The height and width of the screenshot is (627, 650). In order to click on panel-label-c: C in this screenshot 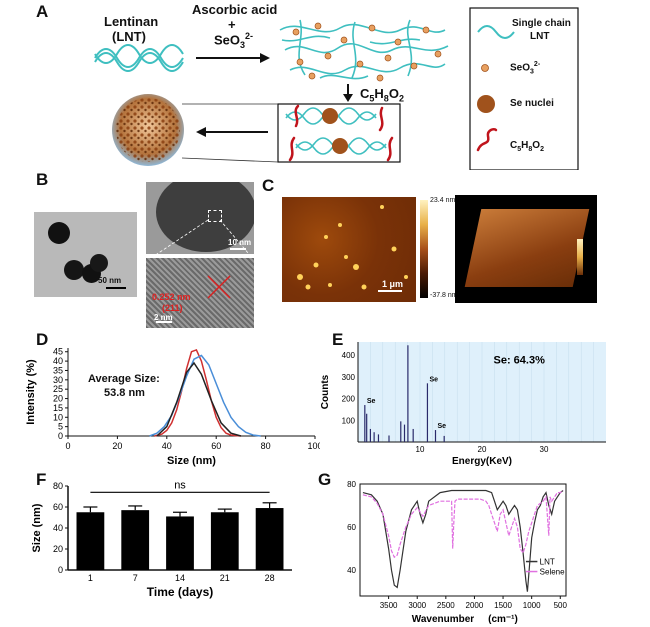, I will do `click(268, 185)`.